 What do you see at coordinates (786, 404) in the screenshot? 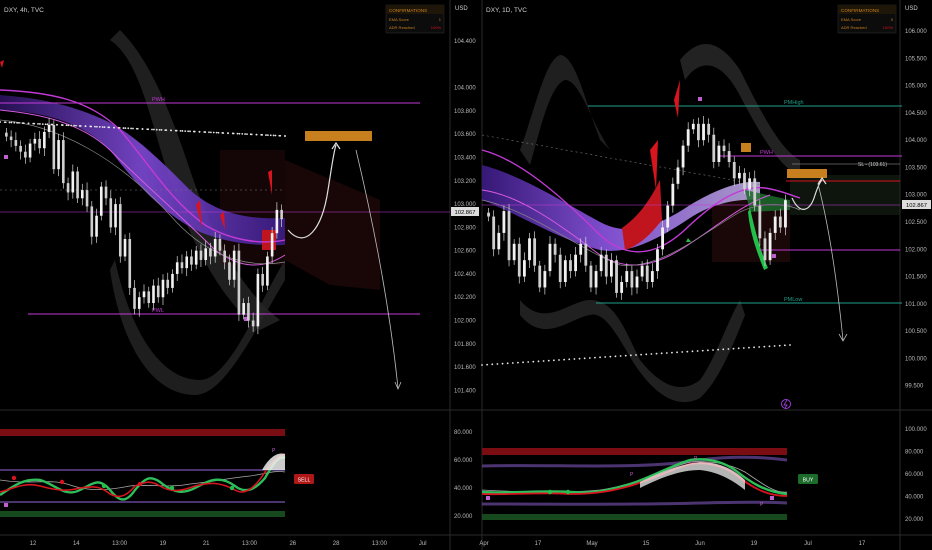
I see `right-lightning-icon` at bounding box center [786, 404].